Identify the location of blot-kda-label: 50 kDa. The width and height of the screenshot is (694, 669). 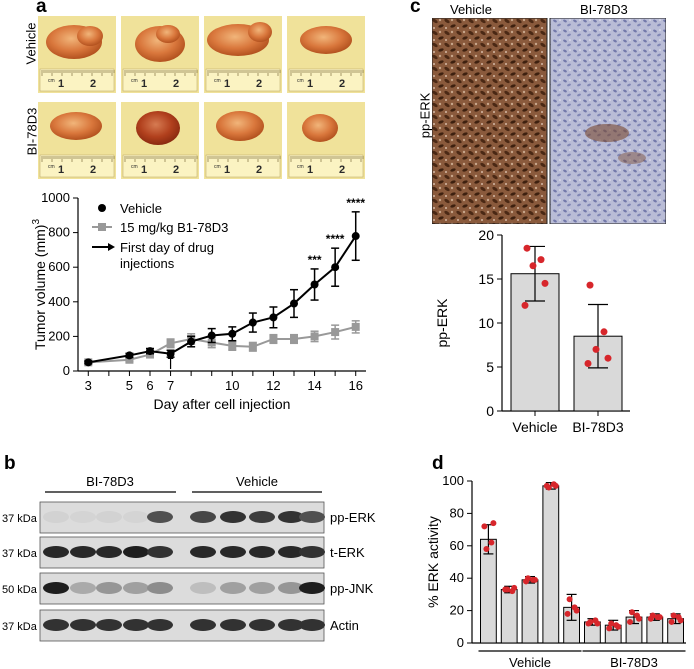
(20, 590).